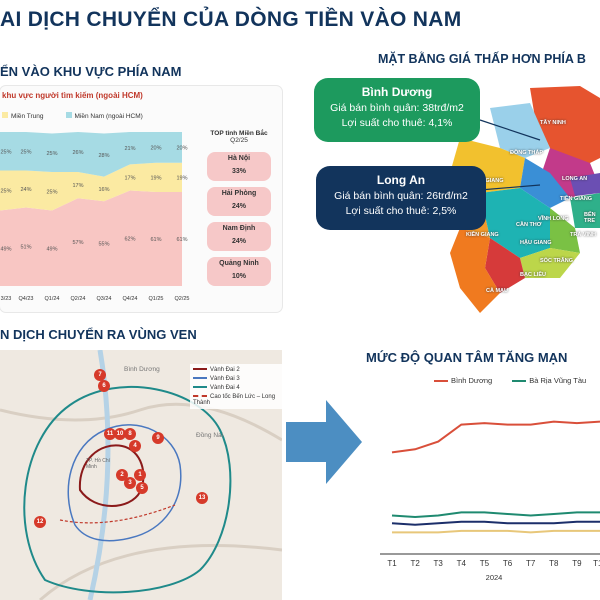 This screenshot has height=600, width=600. What do you see at coordinates (130, 483) in the screenshot?
I see `project-marker-3: 3` at bounding box center [130, 483].